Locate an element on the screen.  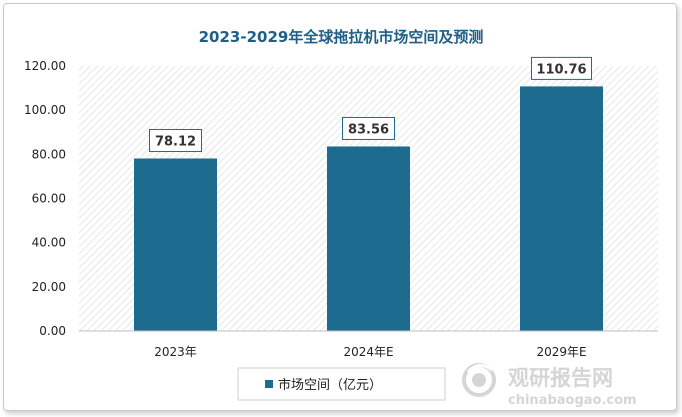
y-axis: 0.00 20.00 40.00 60.00 80.00 100.00 120.00 is located at coordinates (45, 198).